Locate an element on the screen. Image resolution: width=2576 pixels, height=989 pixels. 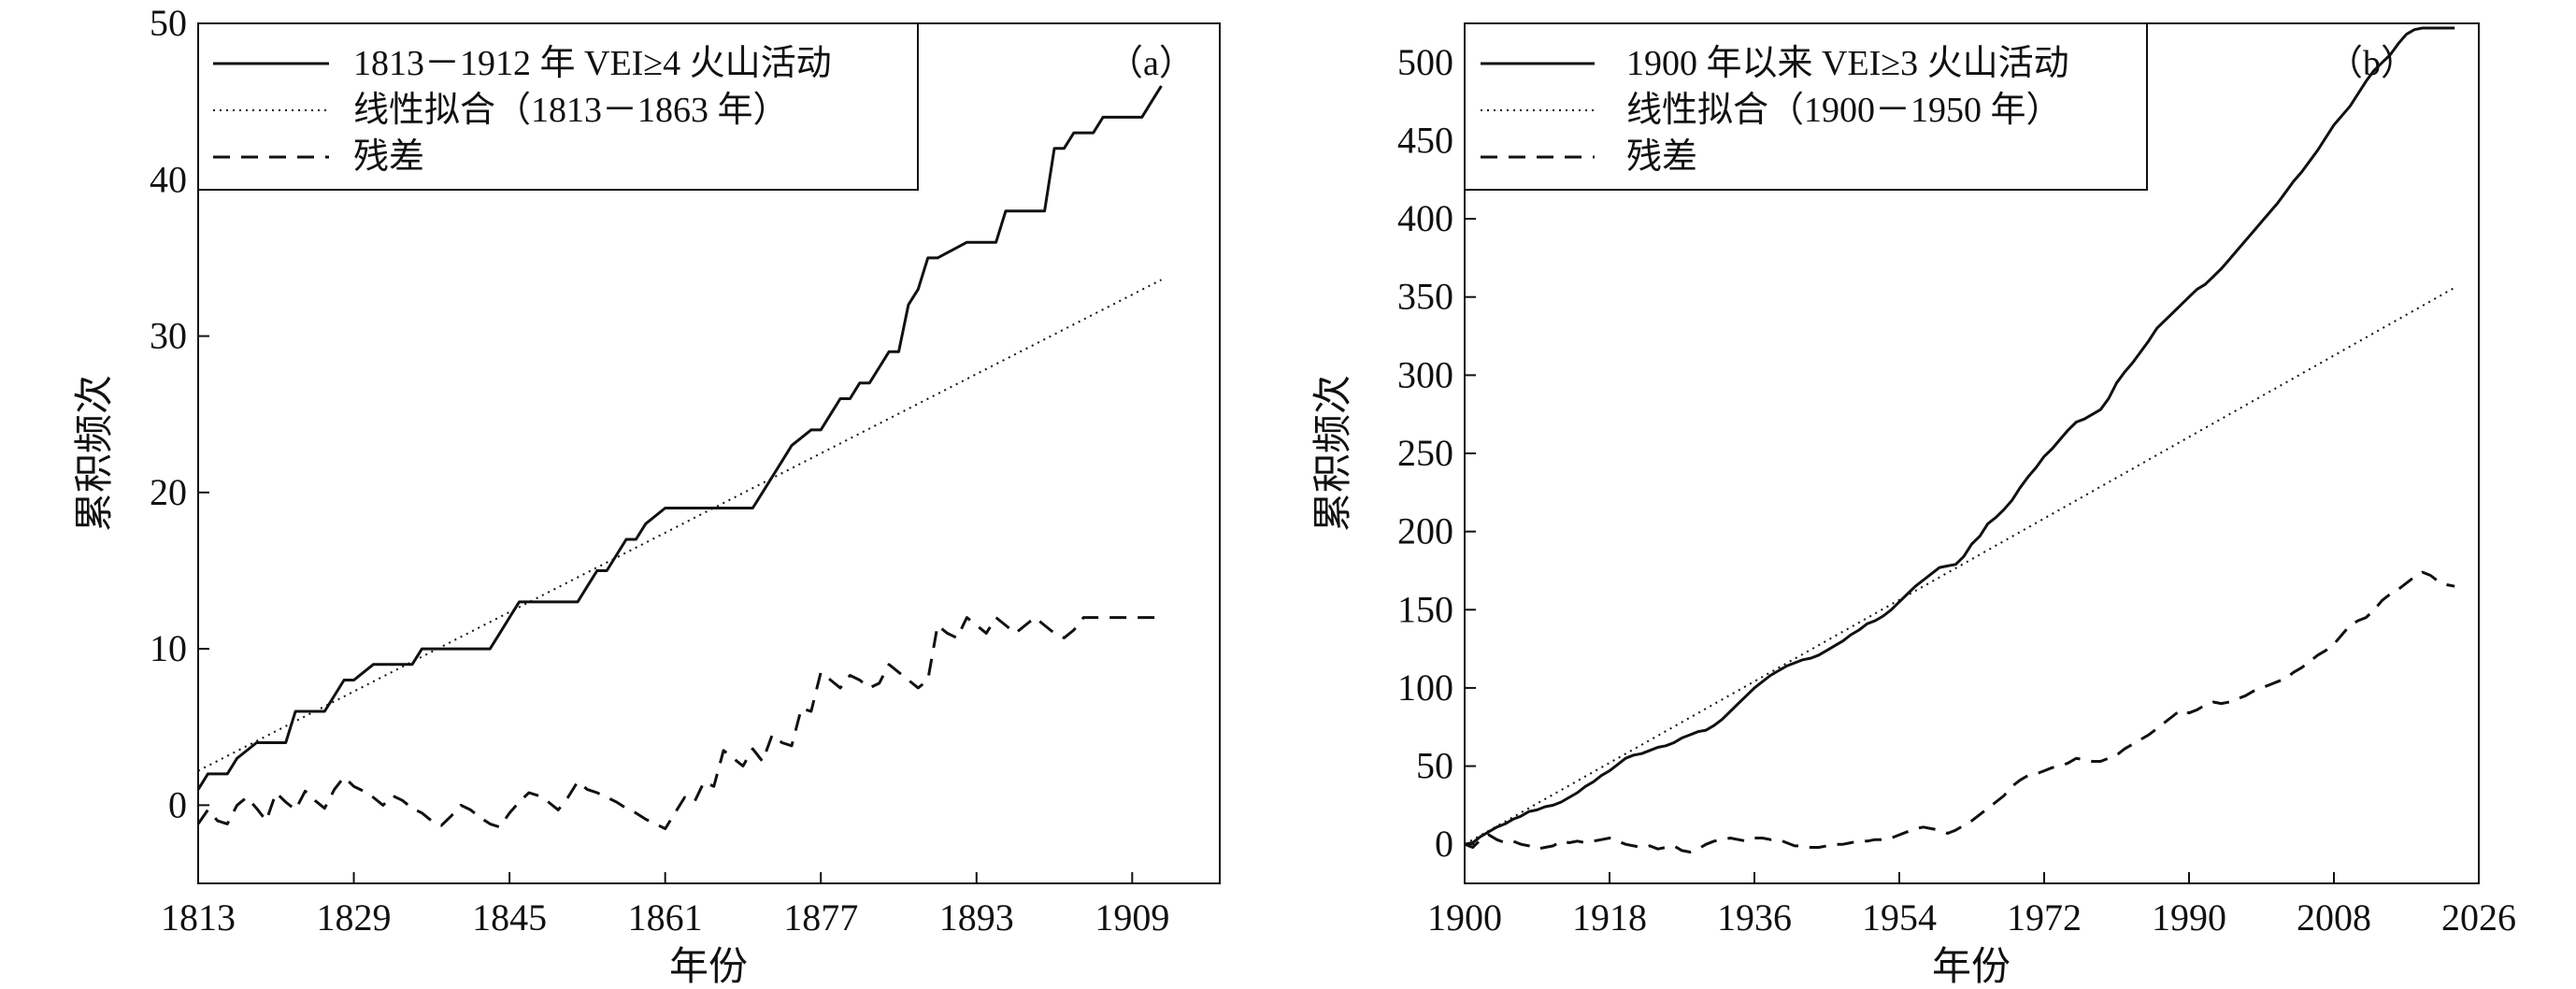
chart-b-x-tick-label: 1954 is located at coordinates (1899, 917).